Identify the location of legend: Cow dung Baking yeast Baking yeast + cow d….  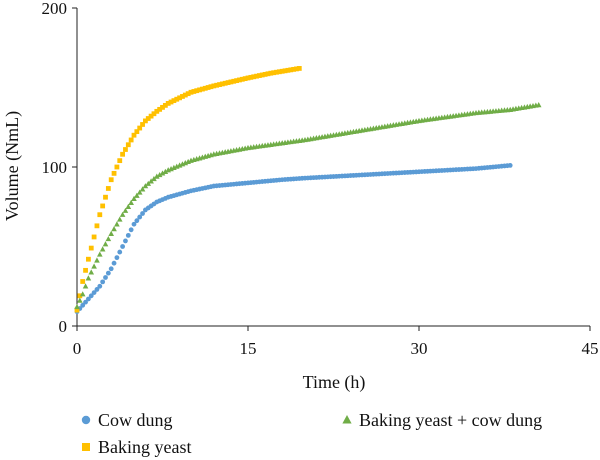
(311, 433).